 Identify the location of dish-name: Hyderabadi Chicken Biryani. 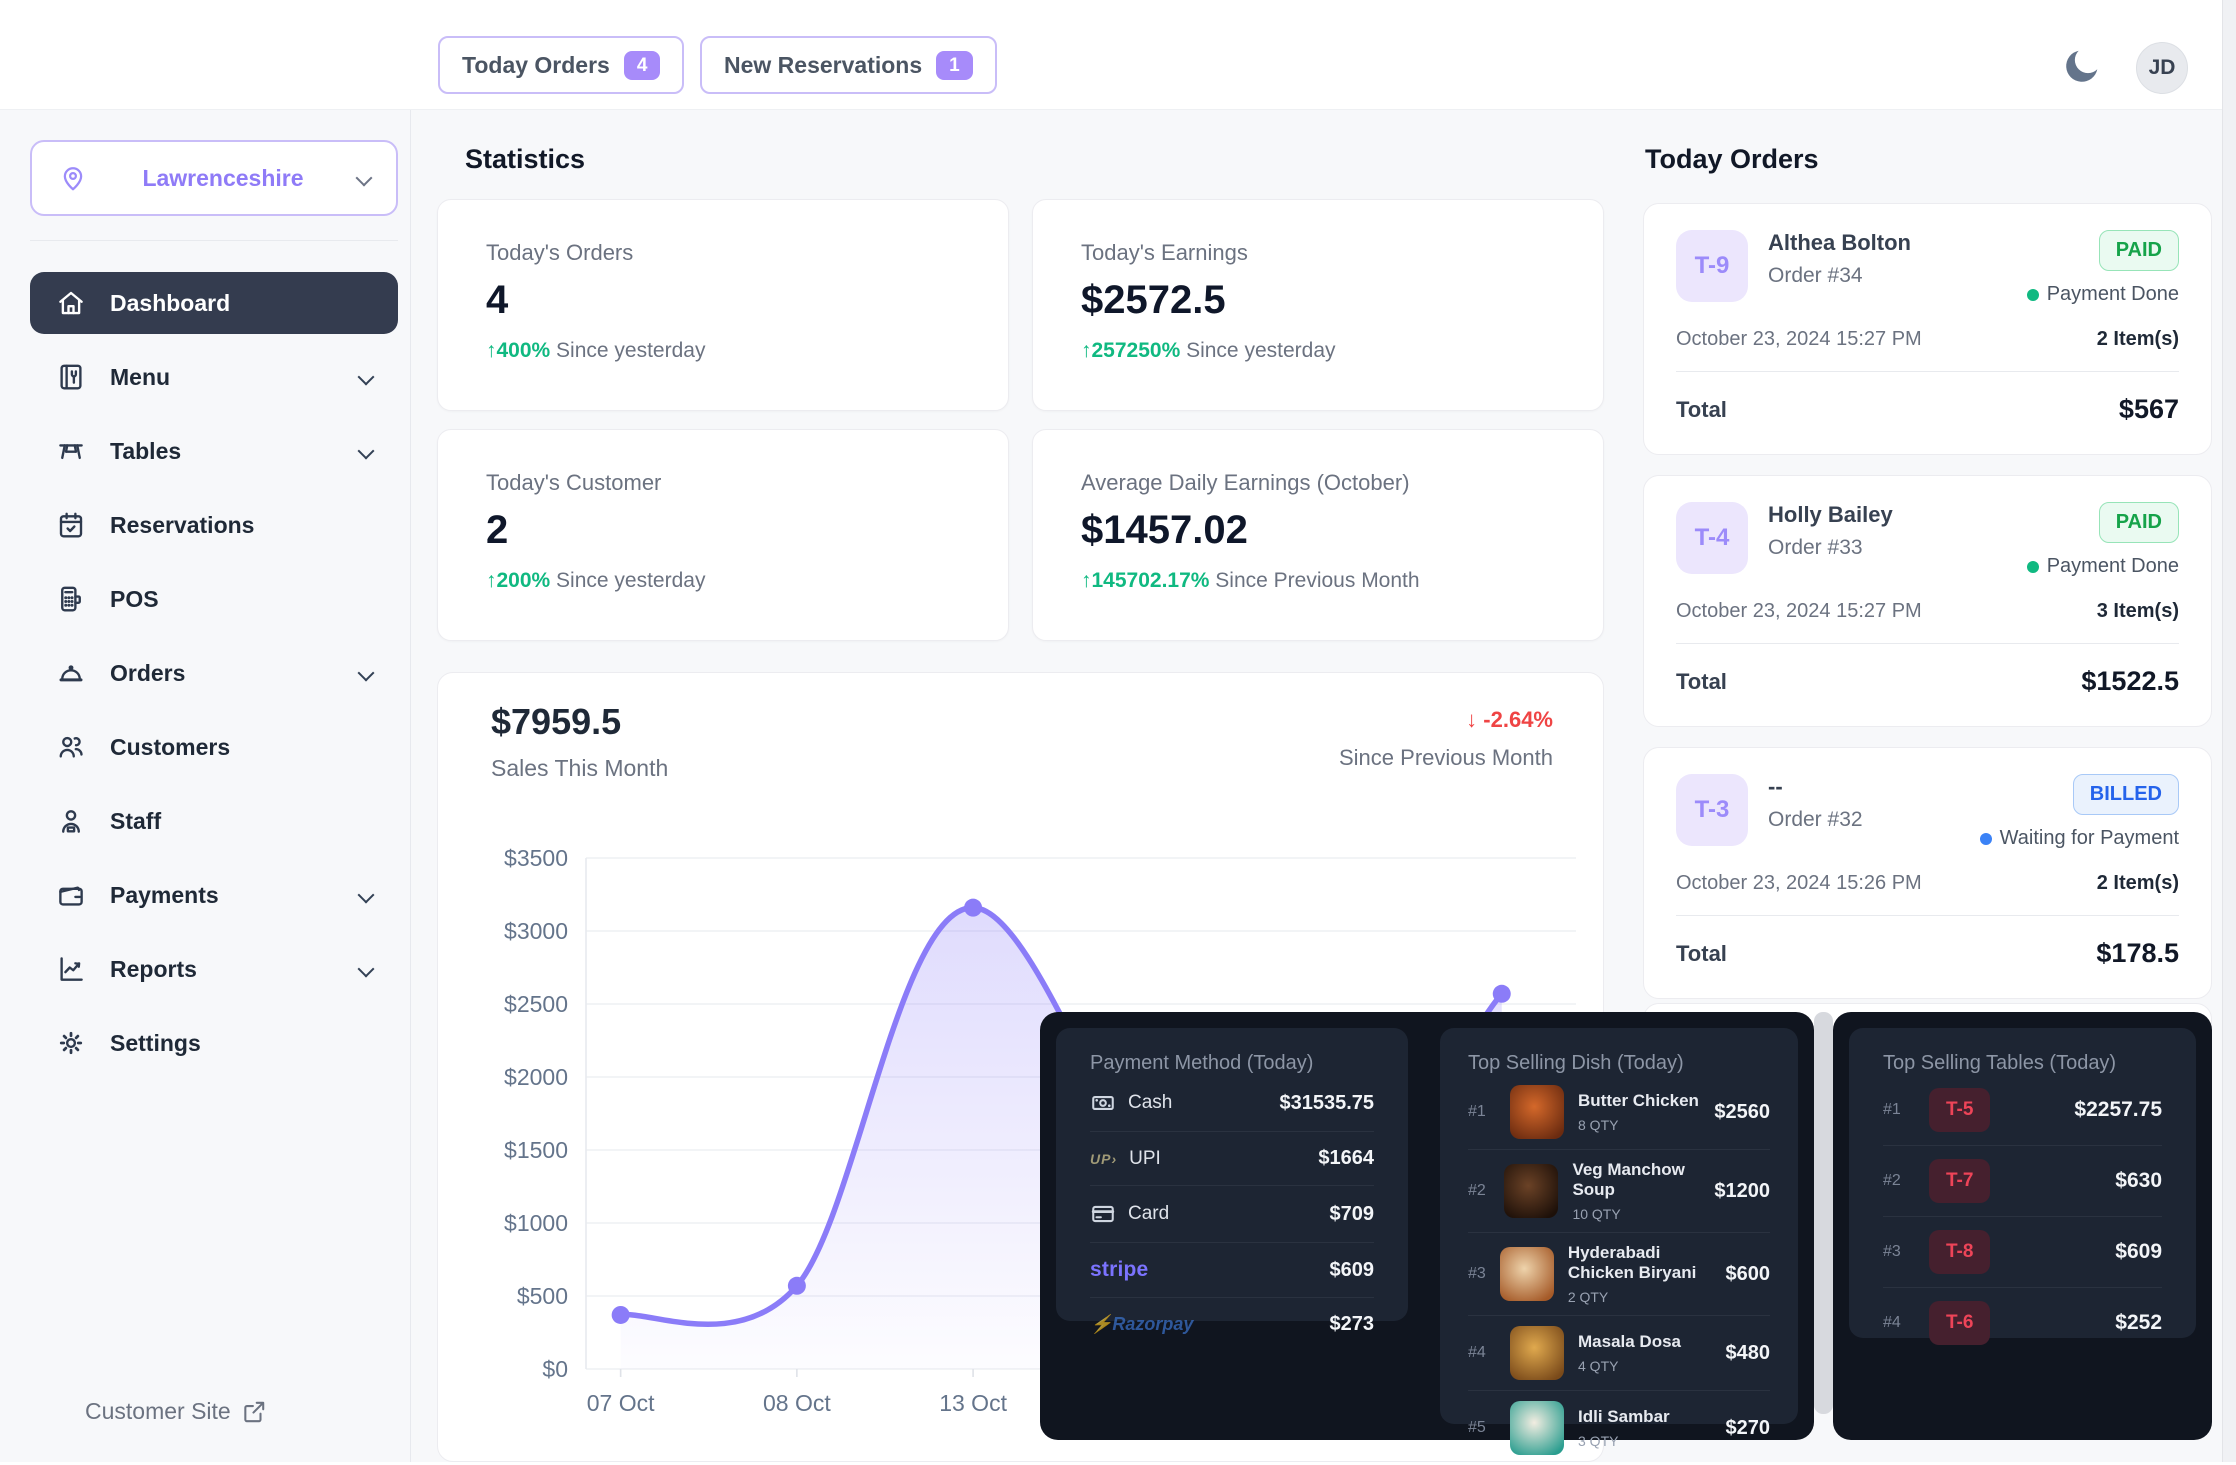
(1632, 1262).